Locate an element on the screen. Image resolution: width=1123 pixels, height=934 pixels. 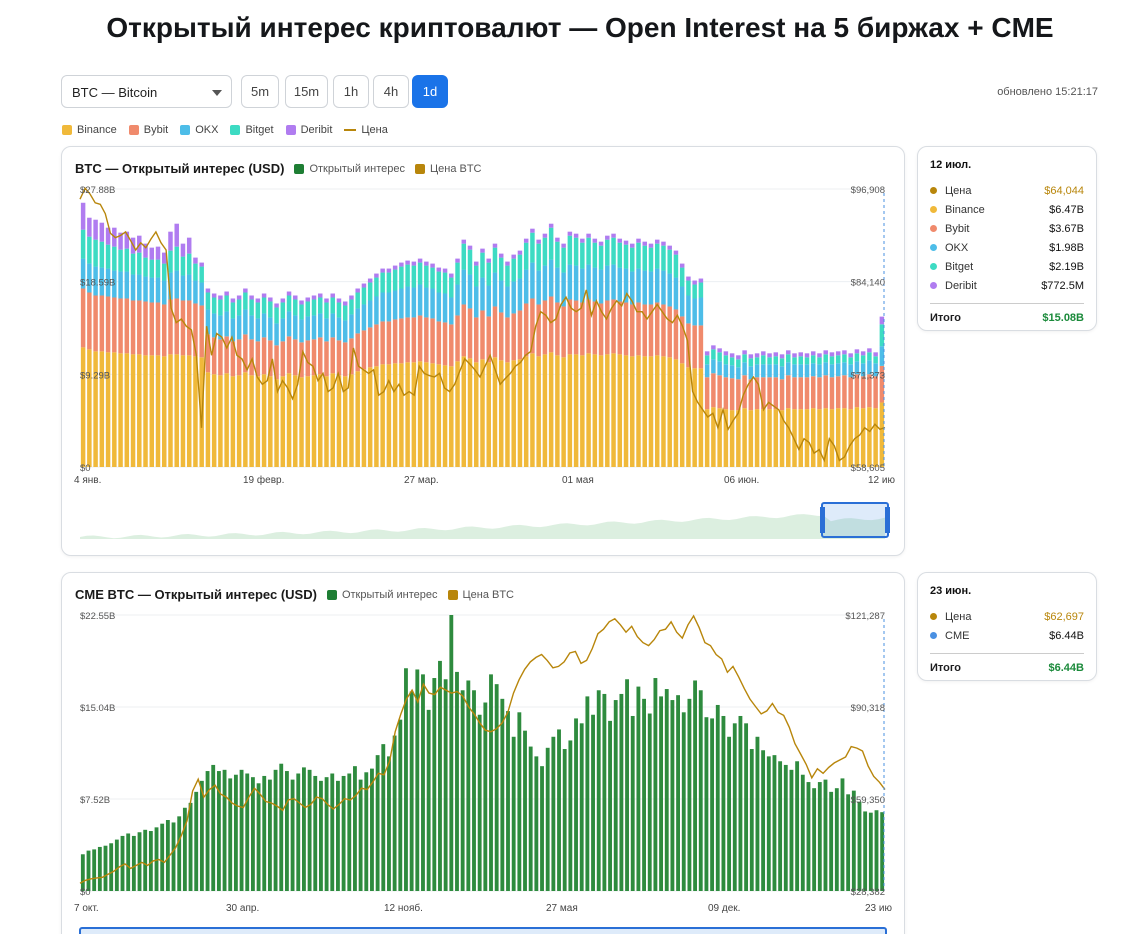
tooltip-value: $772.5M is located at coordinates (1062, 285).